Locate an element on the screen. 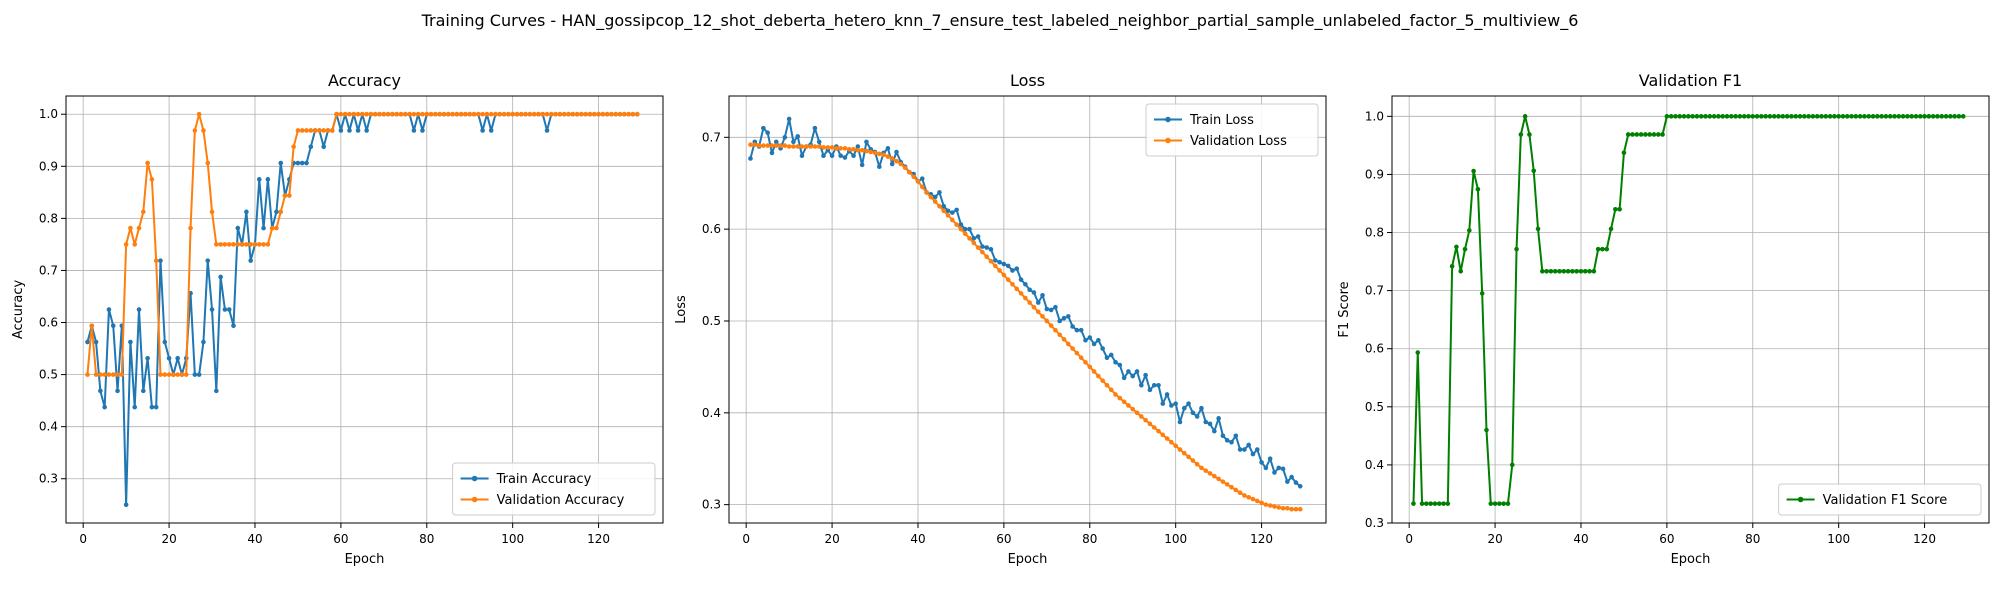  x-tick-label: 60 is located at coordinates (1003, 539).